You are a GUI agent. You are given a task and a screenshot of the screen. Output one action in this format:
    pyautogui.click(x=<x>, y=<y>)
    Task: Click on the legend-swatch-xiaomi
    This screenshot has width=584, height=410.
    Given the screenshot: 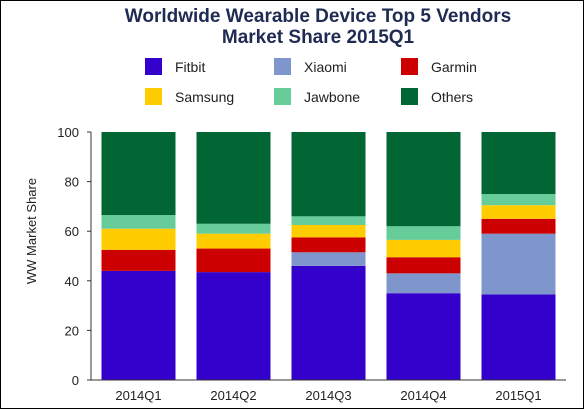 What is the action you would take?
    pyautogui.click(x=282, y=66)
    